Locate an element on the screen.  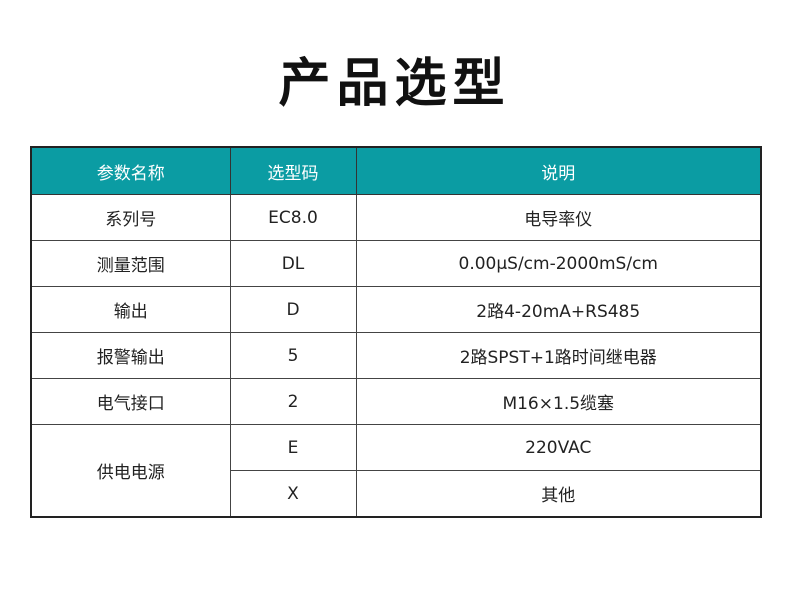
header-desc: 说明 is located at coordinates (558, 170).